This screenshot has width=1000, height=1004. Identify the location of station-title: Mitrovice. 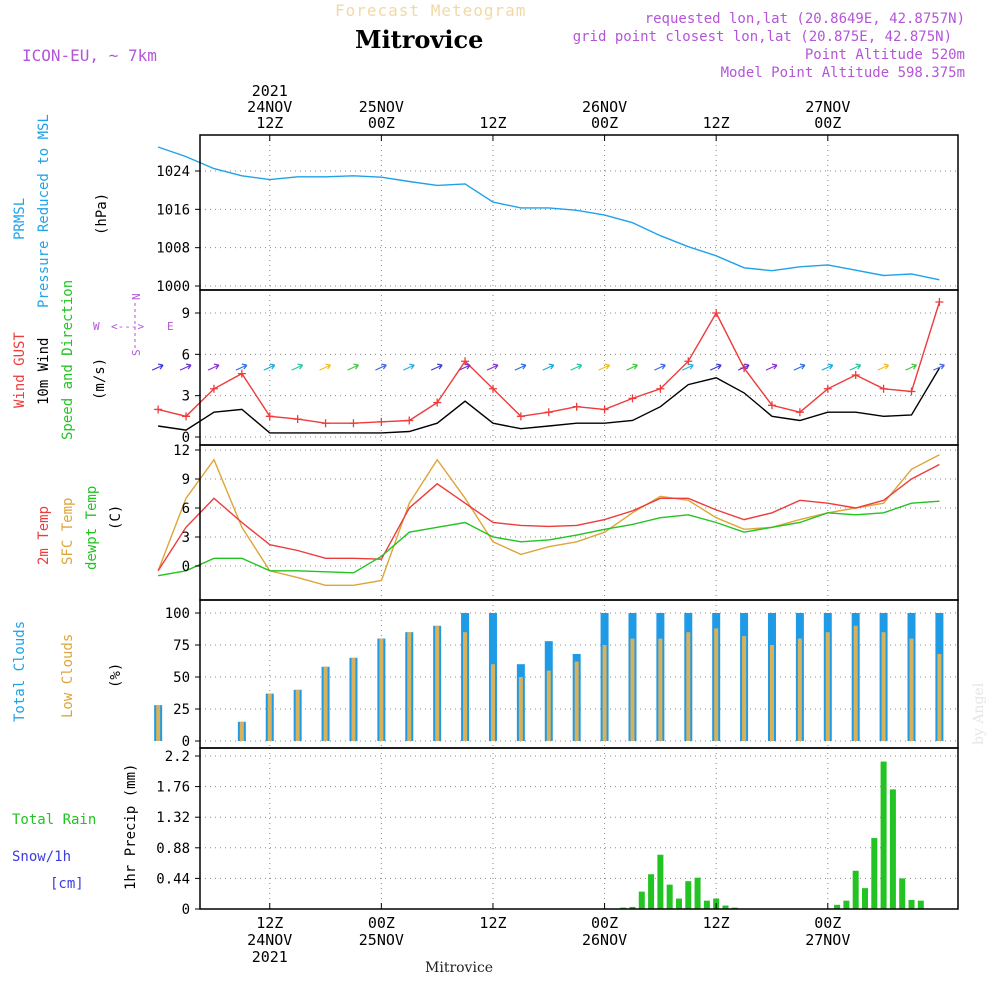
(419, 39).